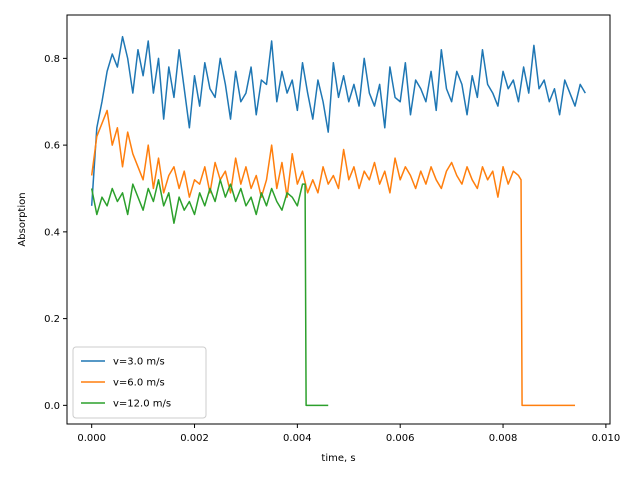 This screenshot has width=640, height=480. What do you see at coordinates (338, 458) in the screenshot?
I see `x-axis-label: time, s` at bounding box center [338, 458].